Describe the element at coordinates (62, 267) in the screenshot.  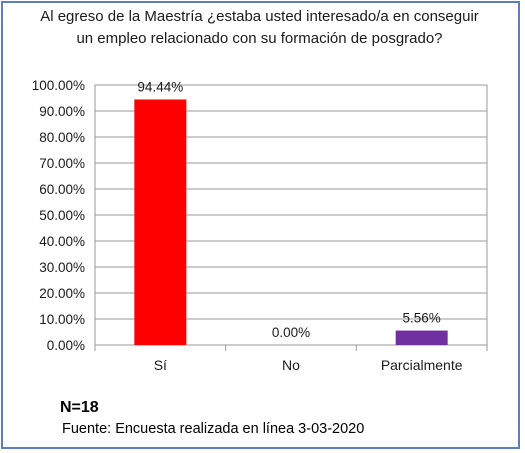
I see `y-tick-label: 30.00%` at that location.